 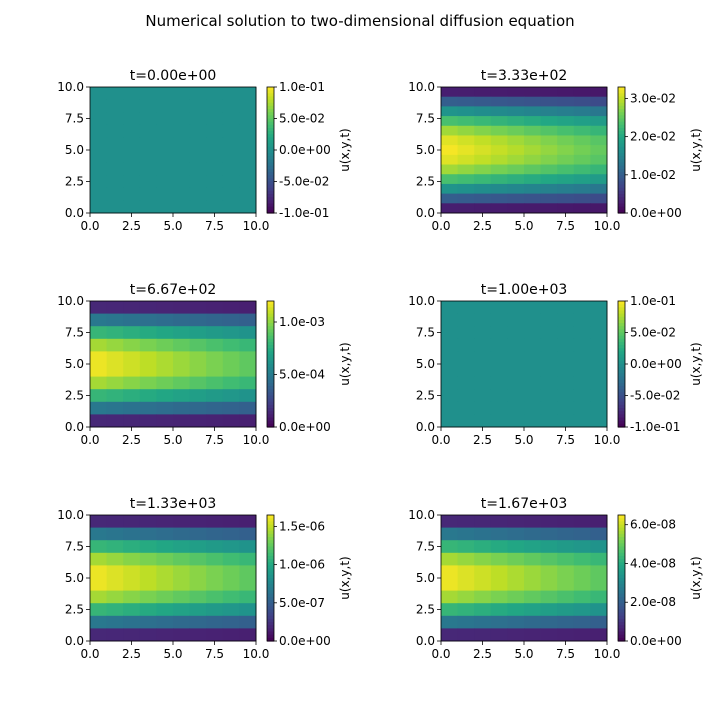 What do you see at coordinates (524, 290) in the screenshot?
I see `subplot-title: t=1.00e+03` at bounding box center [524, 290].